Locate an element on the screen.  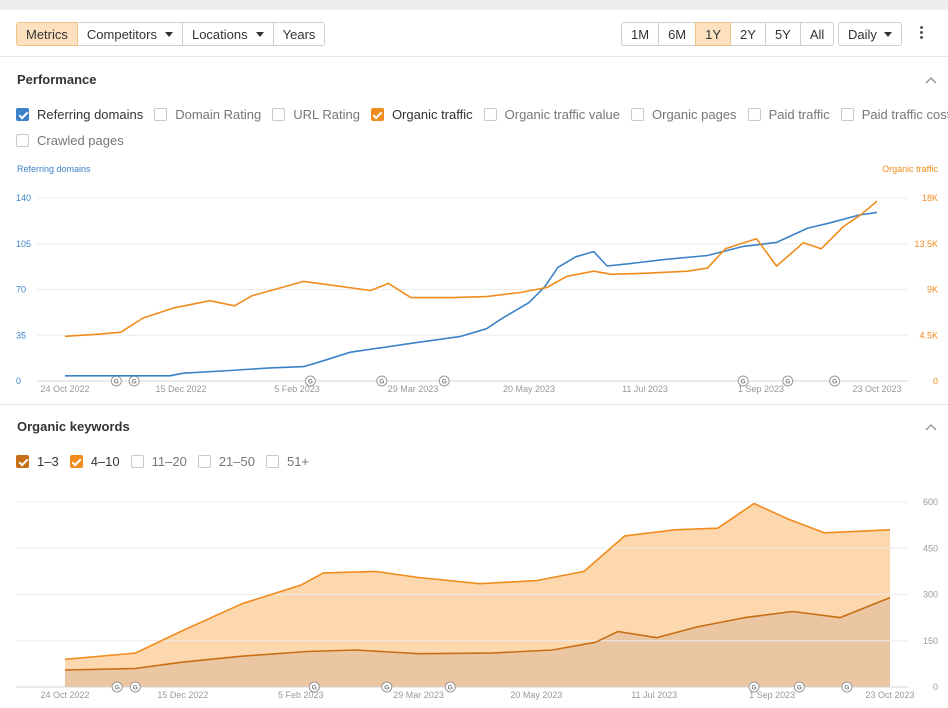
checkbox-pos-11-20: 11–20 is located at coordinates (158, 461).